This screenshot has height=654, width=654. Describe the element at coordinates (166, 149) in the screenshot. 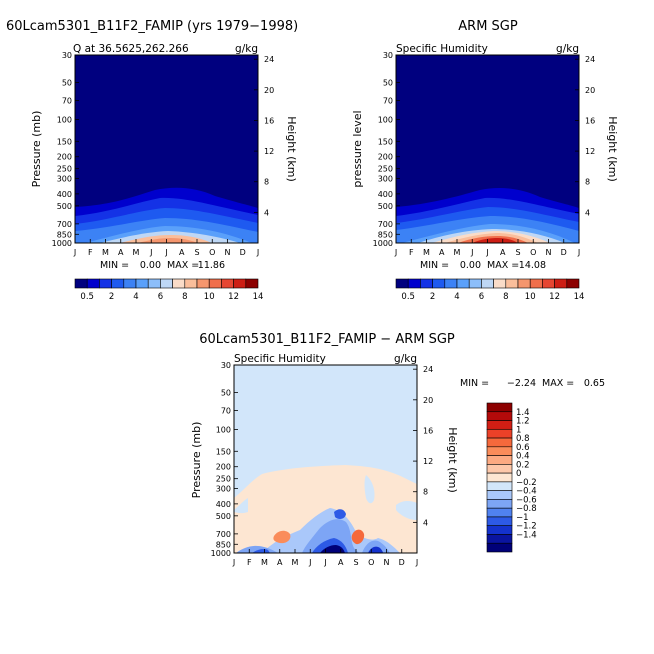

I see `panel-model-field` at that location.